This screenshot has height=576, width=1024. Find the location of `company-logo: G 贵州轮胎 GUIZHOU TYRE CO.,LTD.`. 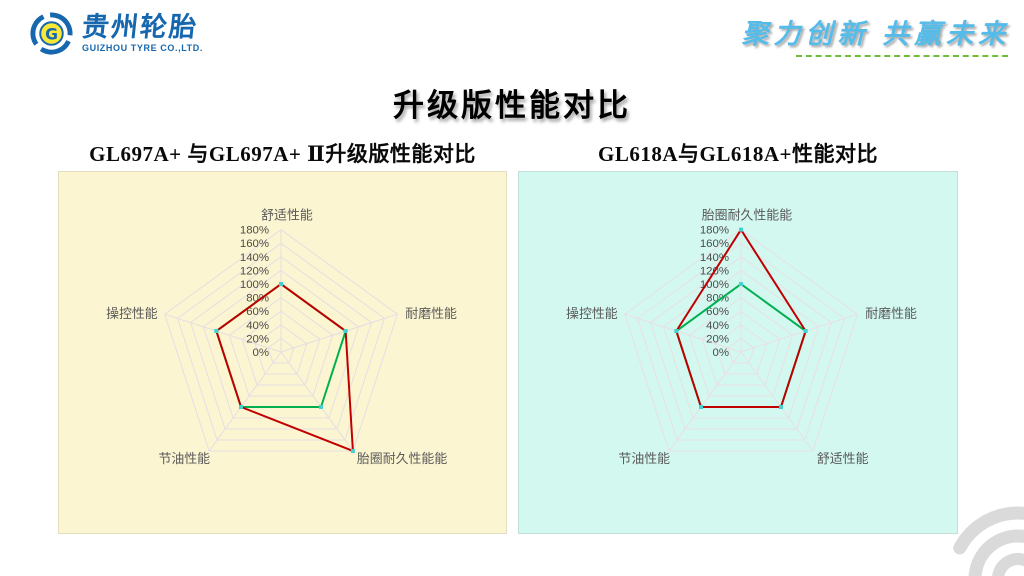

company-logo: G 贵州轮胎 GUIZHOU TYRE CO.,LTD. is located at coordinates (115, 33).